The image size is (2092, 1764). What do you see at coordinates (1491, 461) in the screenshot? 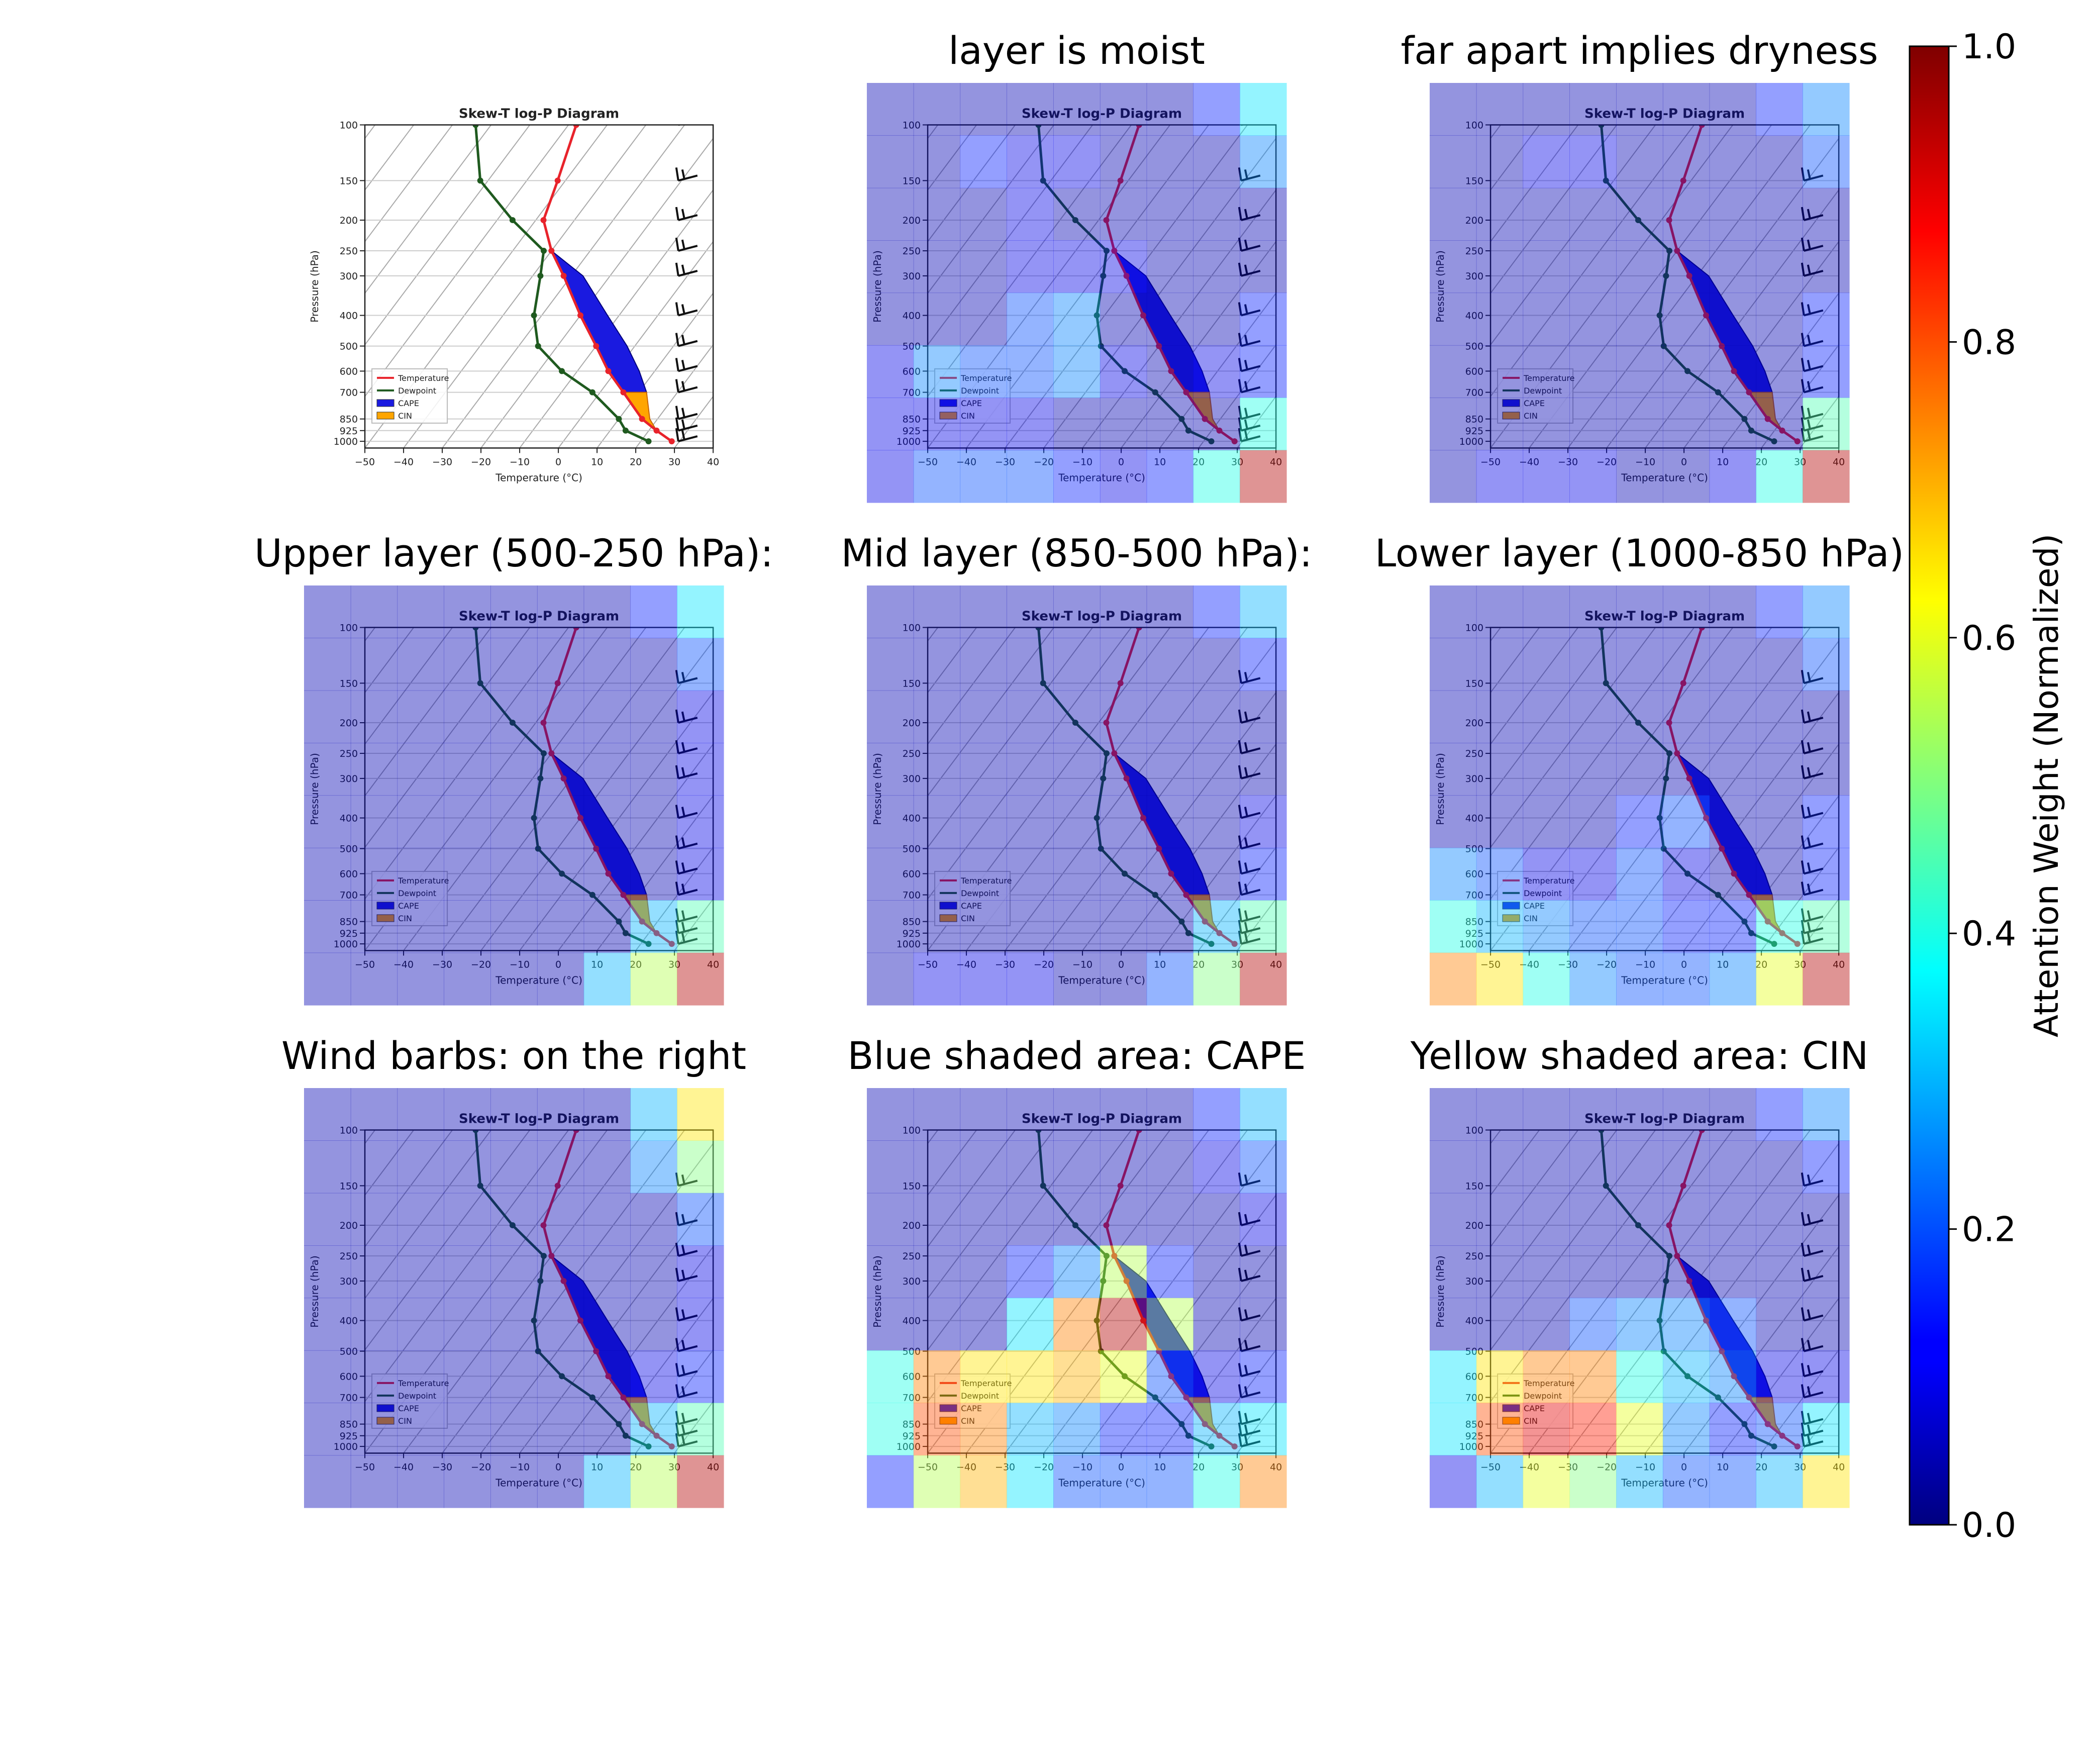
I see `temperature-tick-label: −50` at bounding box center [1491, 461].